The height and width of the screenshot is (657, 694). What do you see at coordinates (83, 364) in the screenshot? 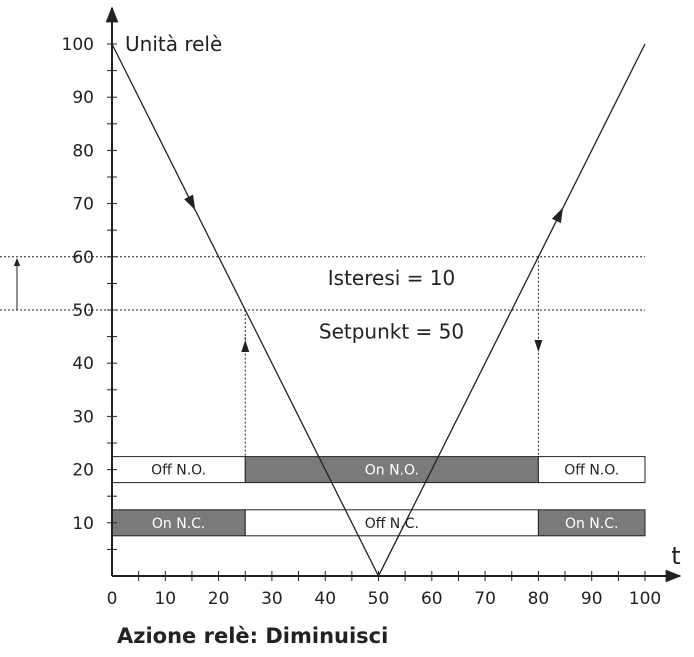
I see `y-tick-label: 40` at bounding box center [83, 364].